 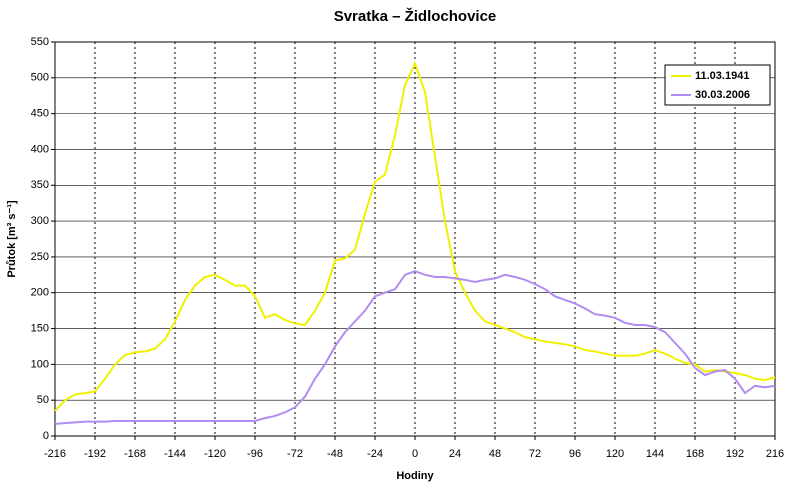 I want to click on x-tick-label: -192, so click(x=95, y=454).